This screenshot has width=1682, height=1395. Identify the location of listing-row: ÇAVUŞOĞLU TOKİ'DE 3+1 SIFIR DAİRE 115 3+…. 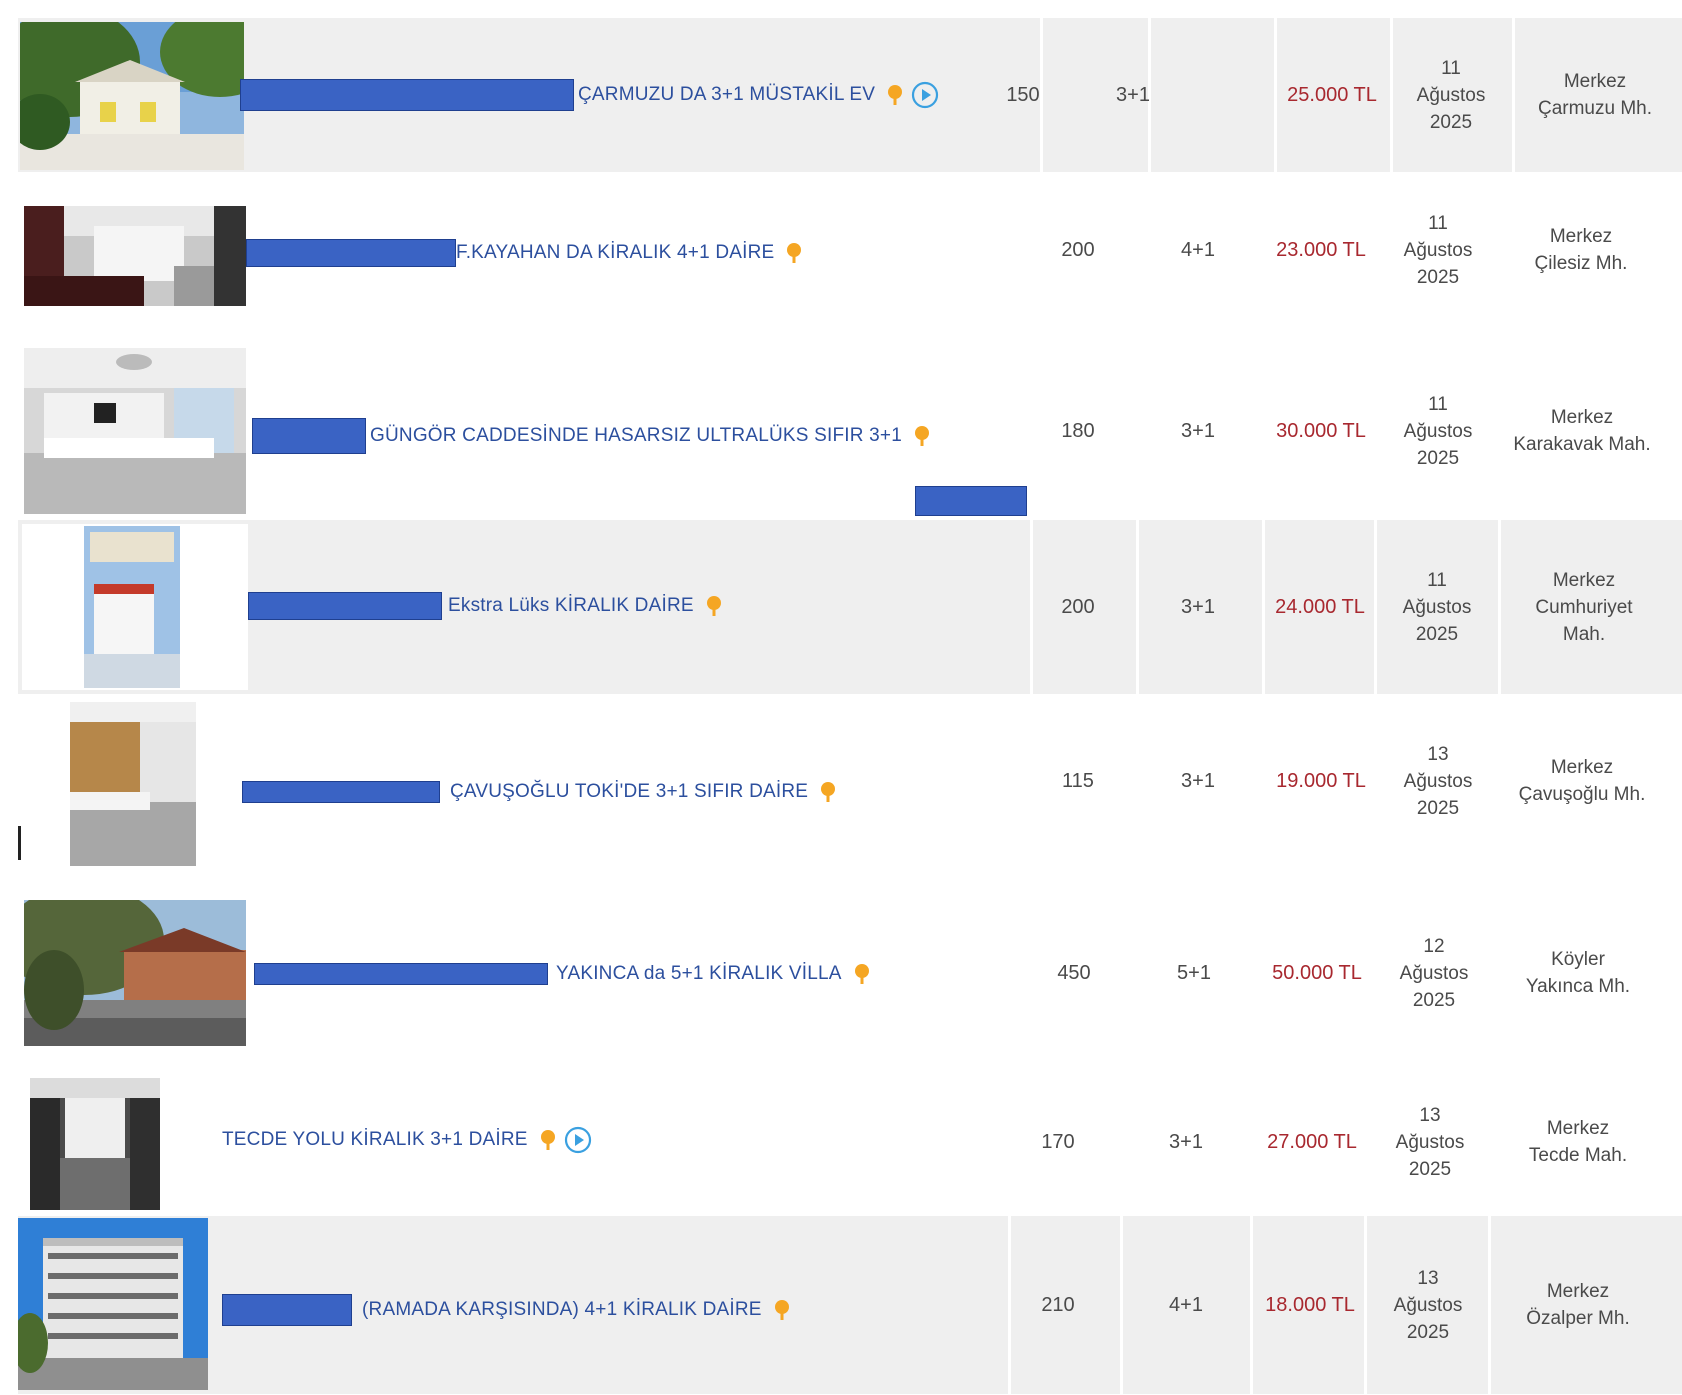
(850, 781).